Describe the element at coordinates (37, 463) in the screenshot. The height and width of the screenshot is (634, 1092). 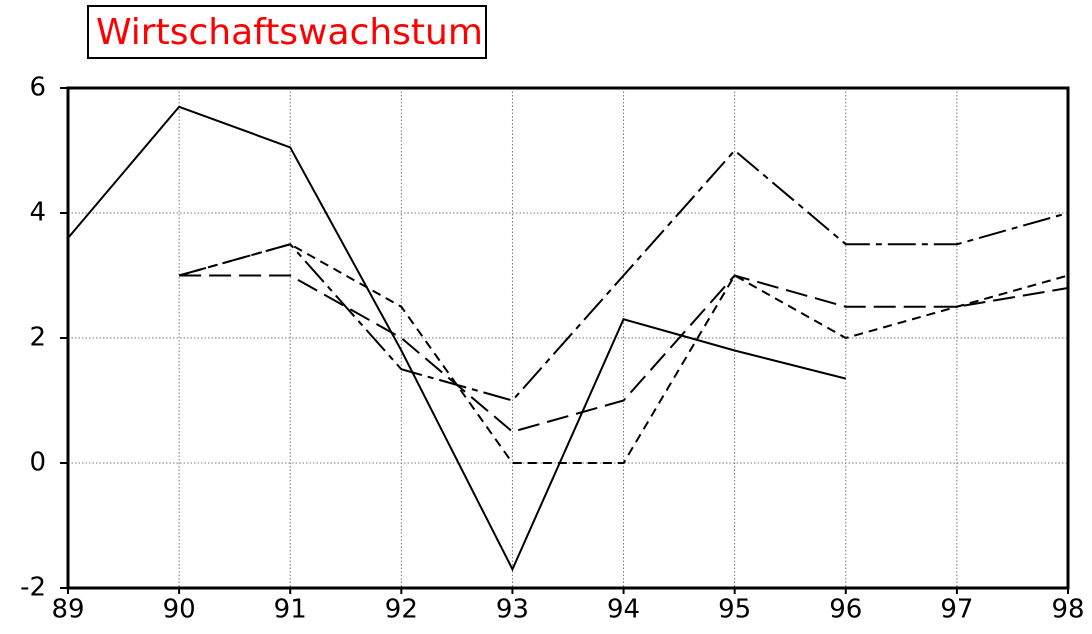
I see `y-tick-label: 0` at that location.